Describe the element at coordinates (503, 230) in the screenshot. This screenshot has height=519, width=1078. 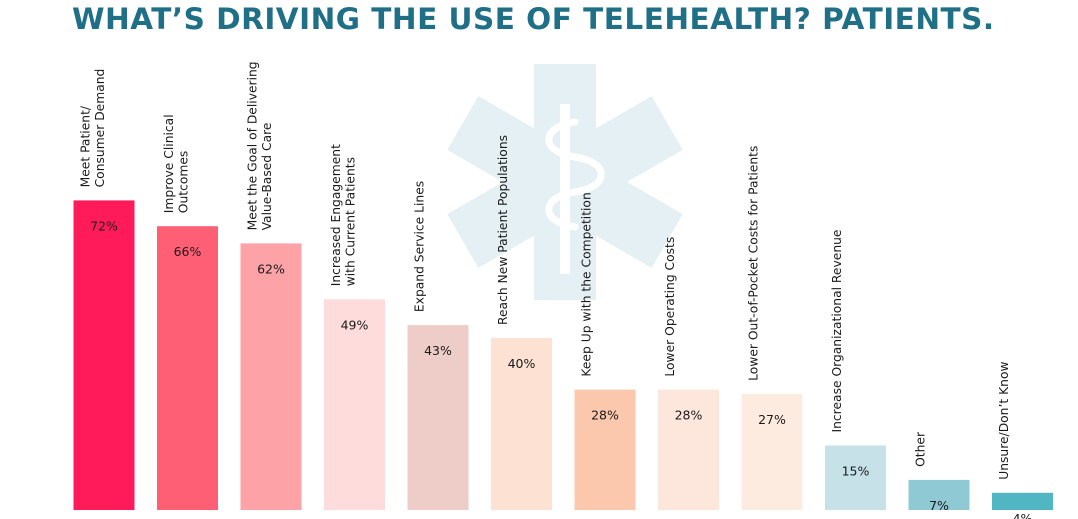
I see `category-label: Reach New Patient Populations` at that location.